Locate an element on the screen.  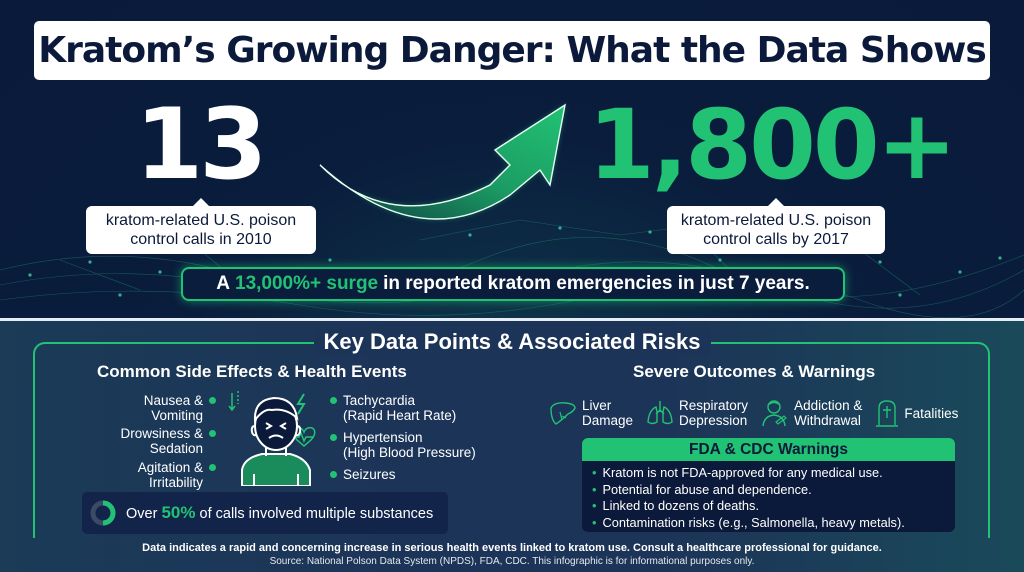
warnings-title: FDA & CDC Warnings is located at coordinates (768, 449).